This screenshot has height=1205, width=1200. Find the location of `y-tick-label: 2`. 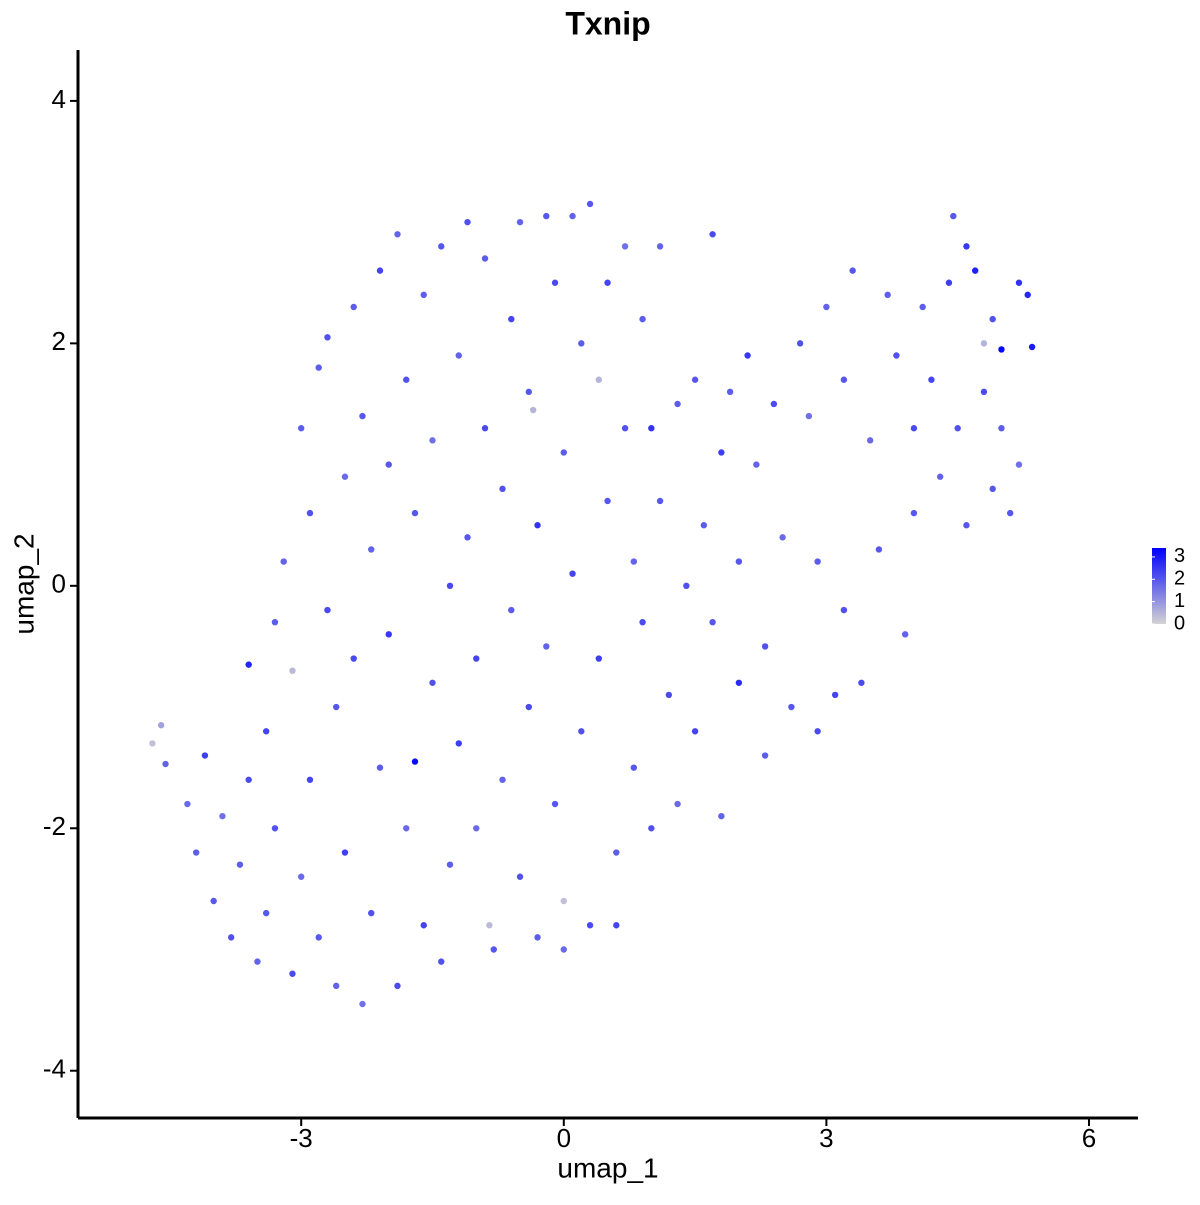

y-tick-label: 2 is located at coordinates (59, 341).